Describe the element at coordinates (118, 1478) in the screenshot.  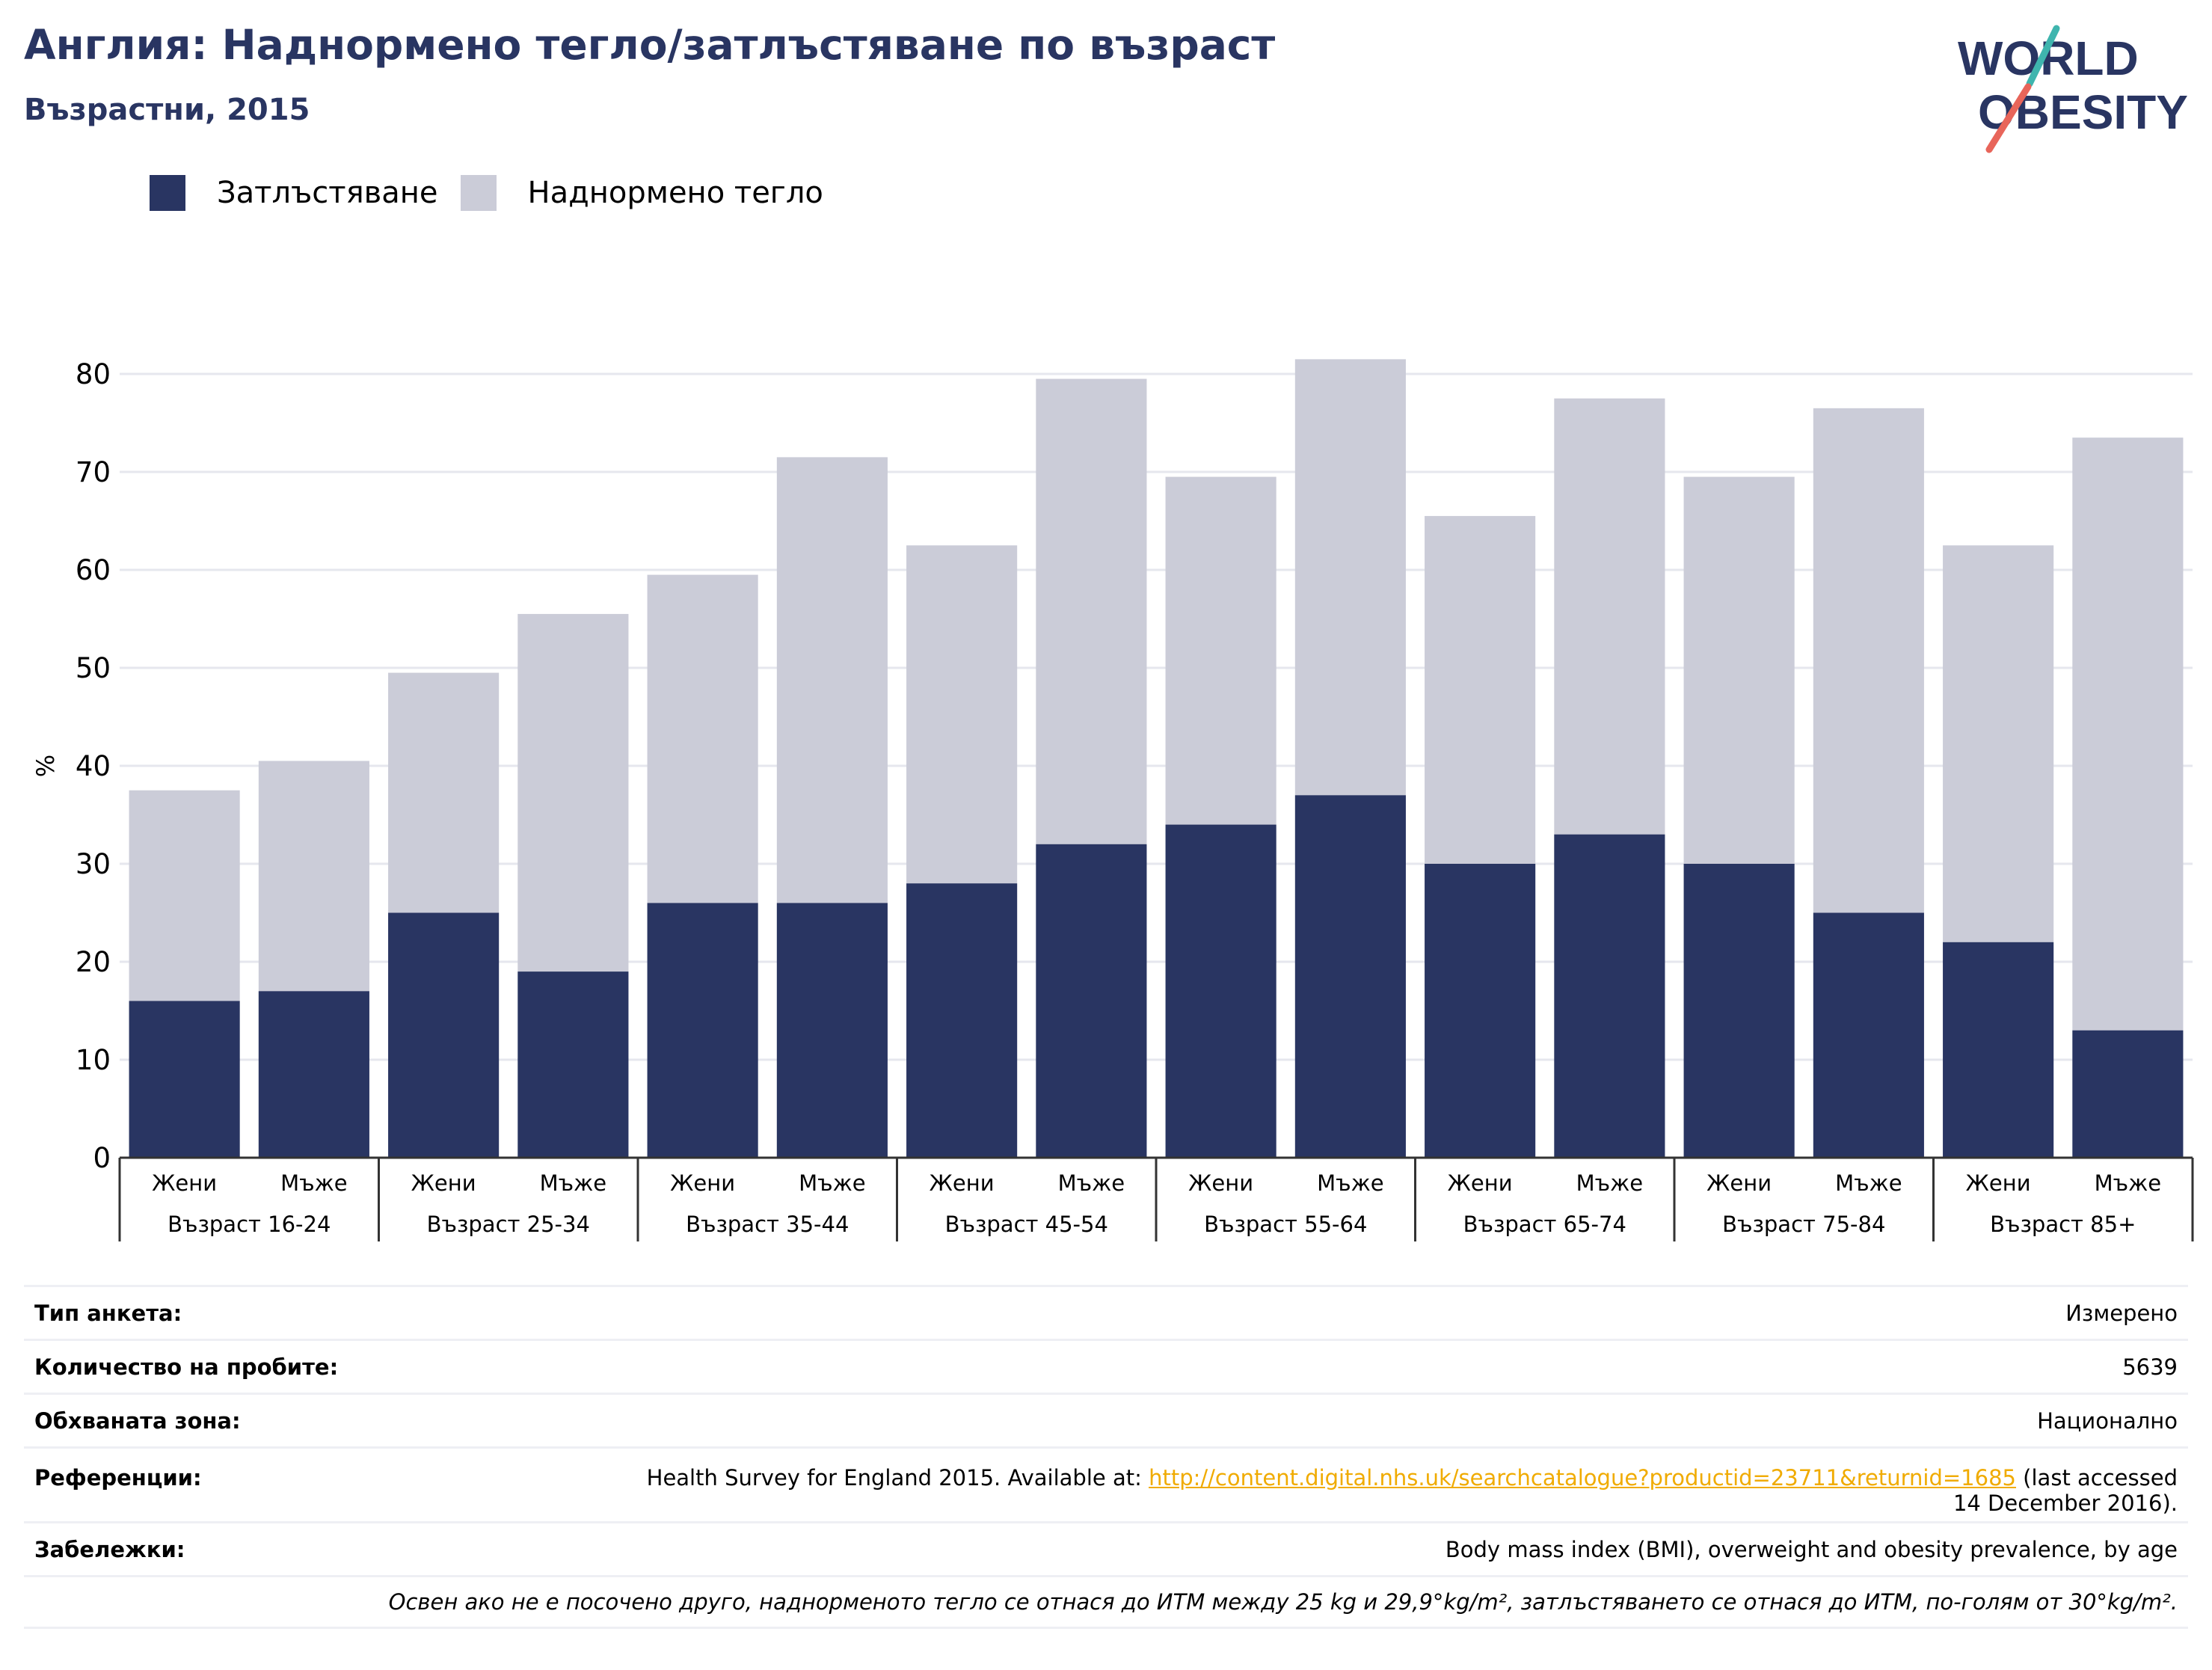
I see `references-label: Референции:` at that location.